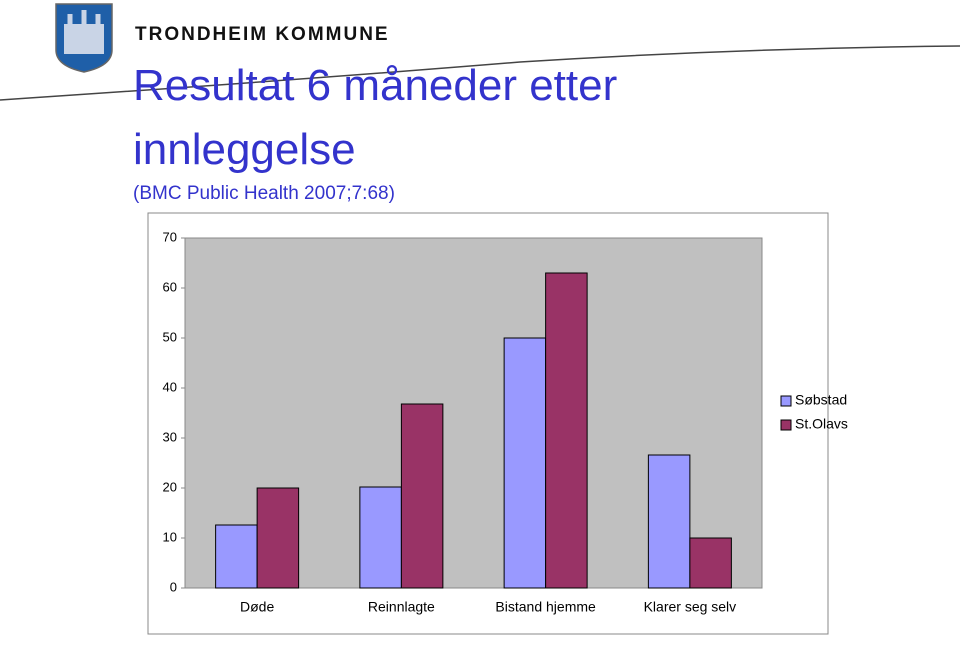 This screenshot has height=662, width=960. What do you see at coordinates (170, 286) in the screenshot?
I see `y-tick-label: 60` at bounding box center [170, 286].